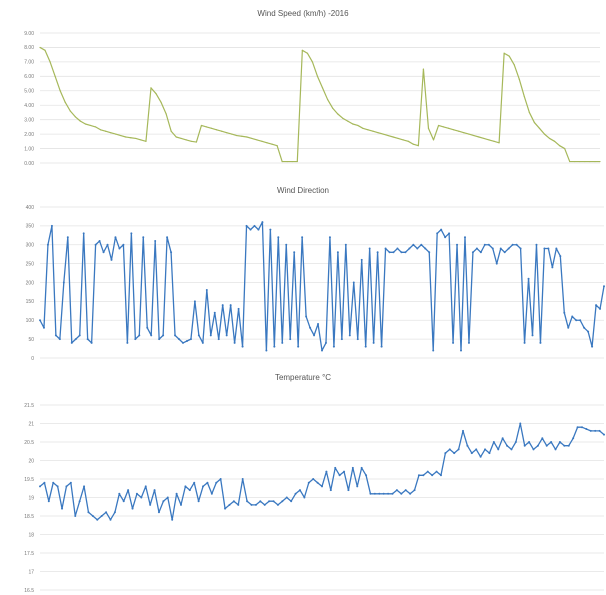 The height and width of the screenshot is (595, 606). What do you see at coordinates (30, 227) in the screenshot?
I see `wind-direction-y-tick-label: 350` at bounding box center [30, 227].